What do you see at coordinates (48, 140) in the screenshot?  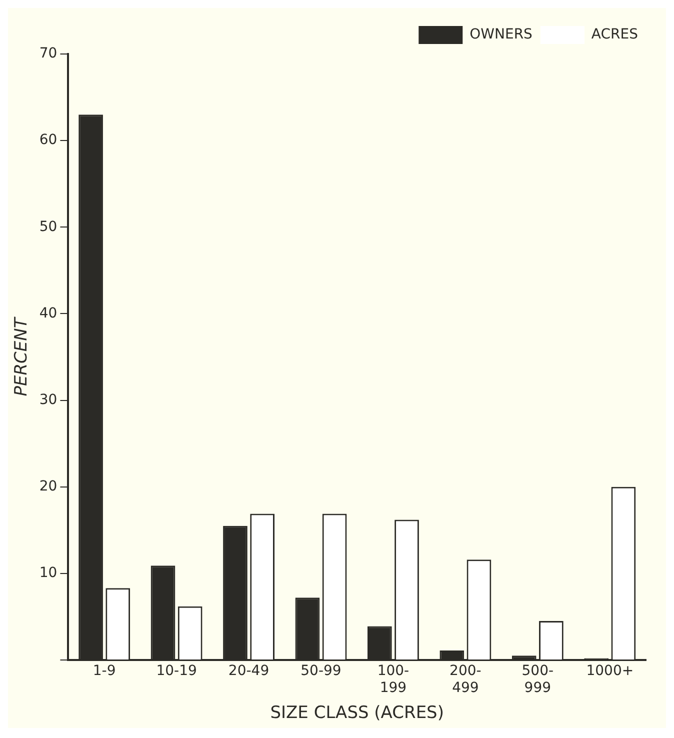 I see `y-tick-label: 60` at bounding box center [48, 140].